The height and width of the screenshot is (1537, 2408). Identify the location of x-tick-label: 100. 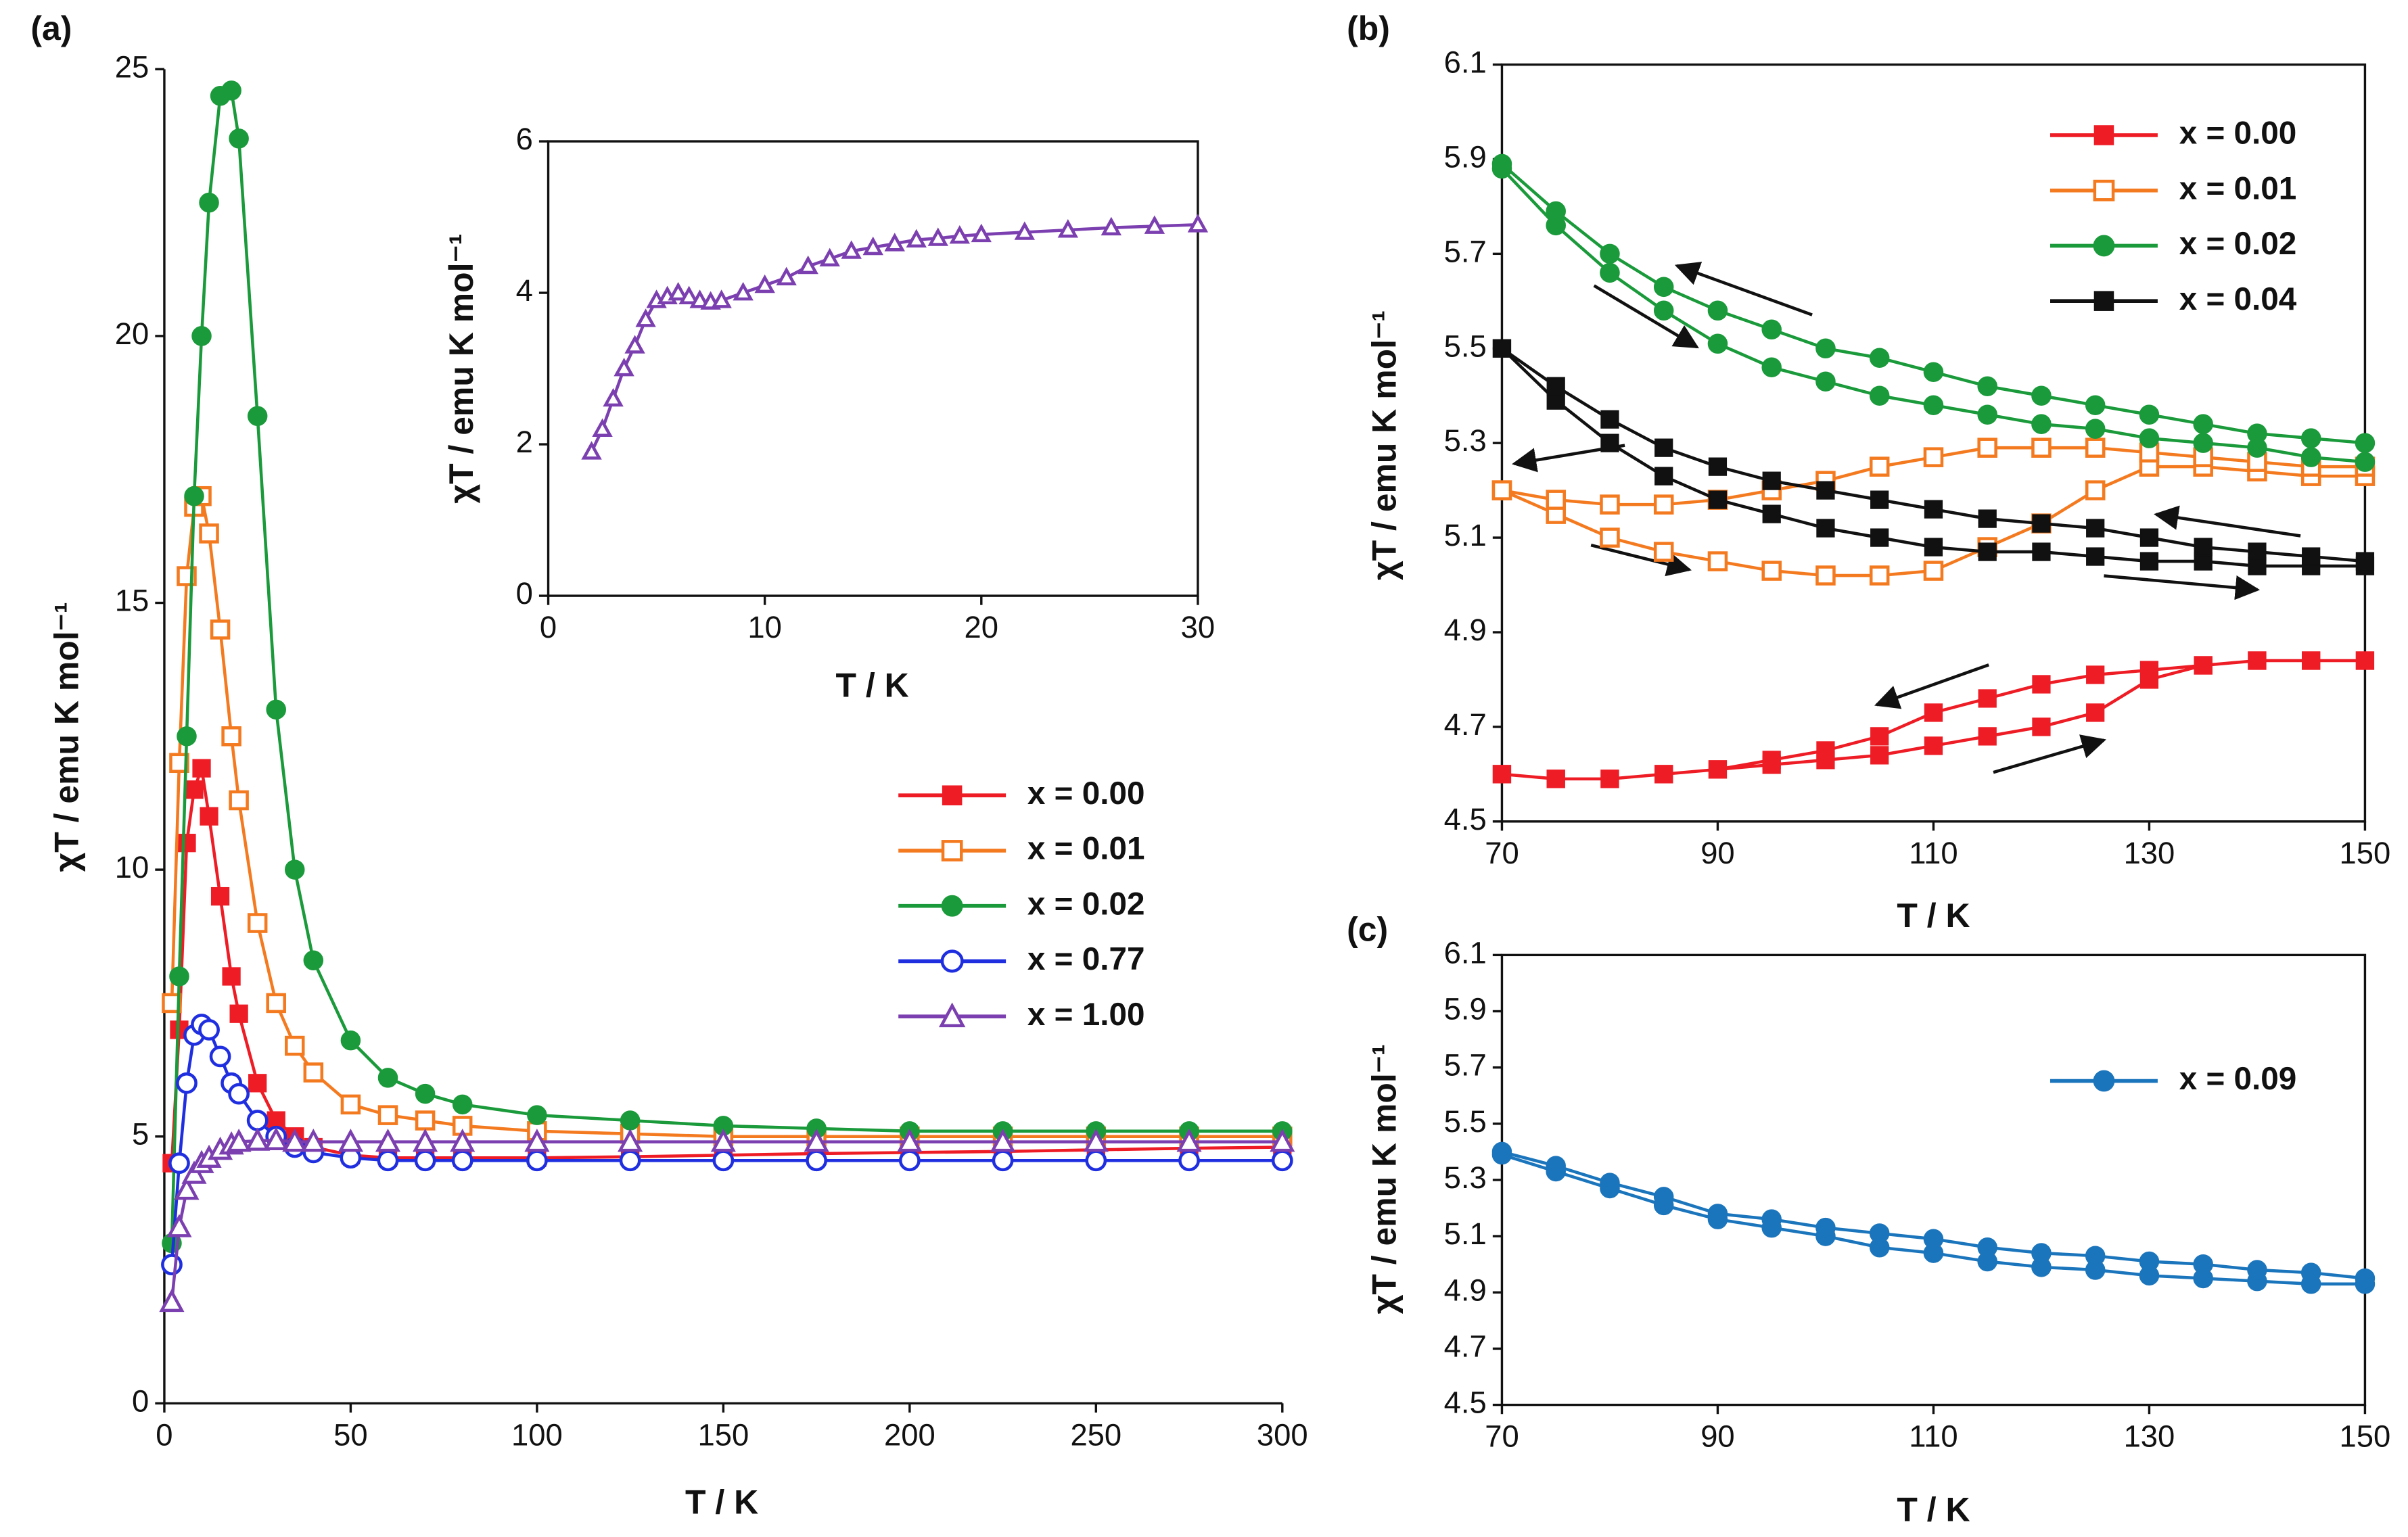
(537, 1434).